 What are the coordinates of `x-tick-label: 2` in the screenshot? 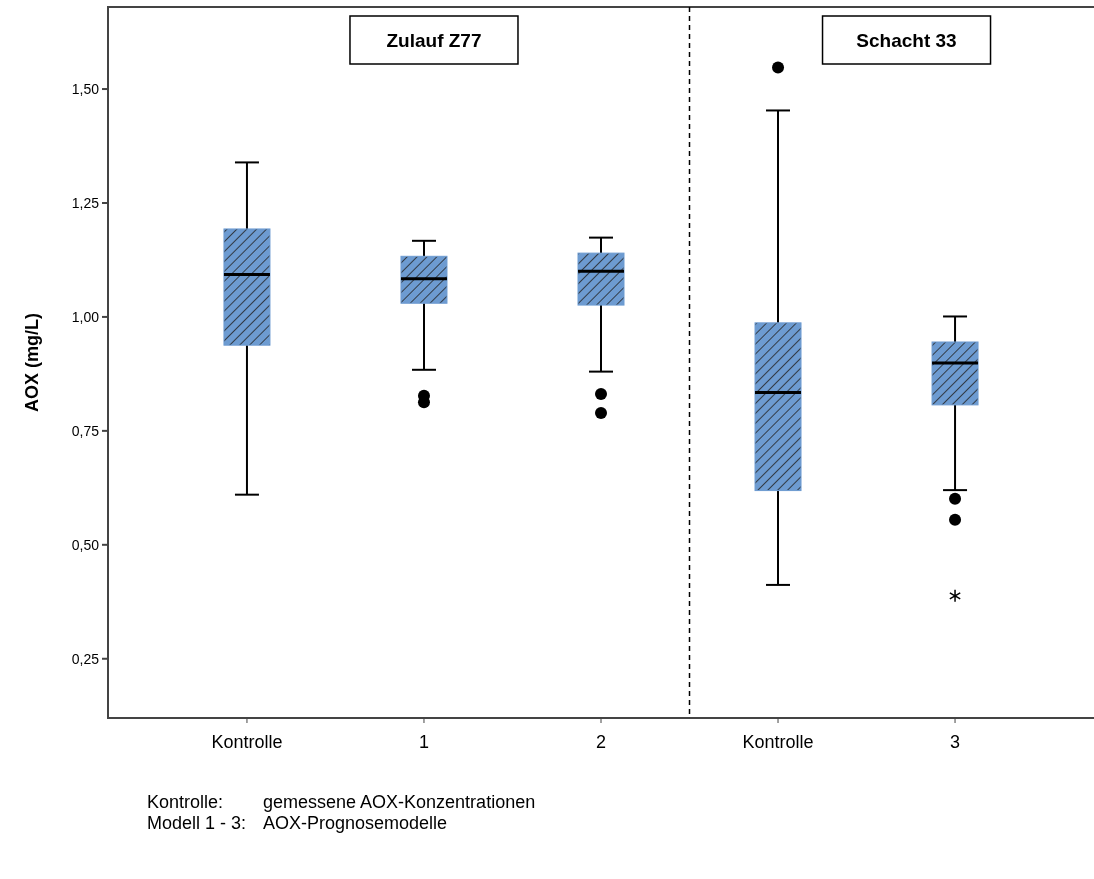 It's located at (601, 742).